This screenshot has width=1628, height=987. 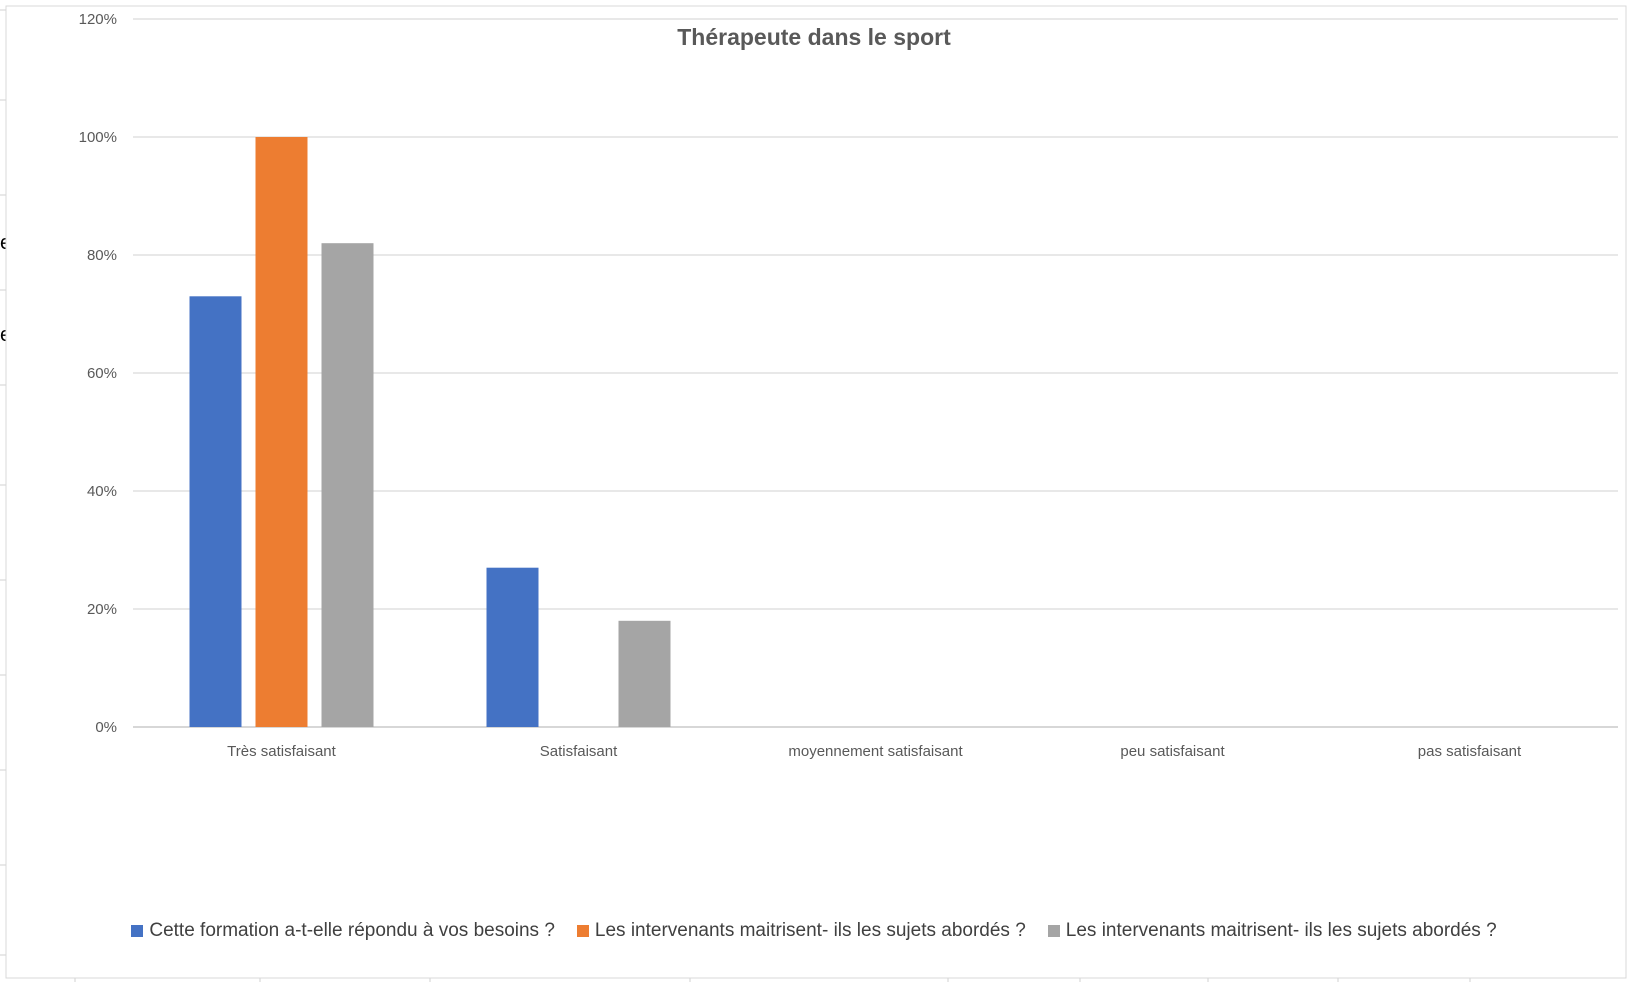 What do you see at coordinates (579, 751) in the screenshot?
I see `x-tick-label: Satisfaisant` at bounding box center [579, 751].